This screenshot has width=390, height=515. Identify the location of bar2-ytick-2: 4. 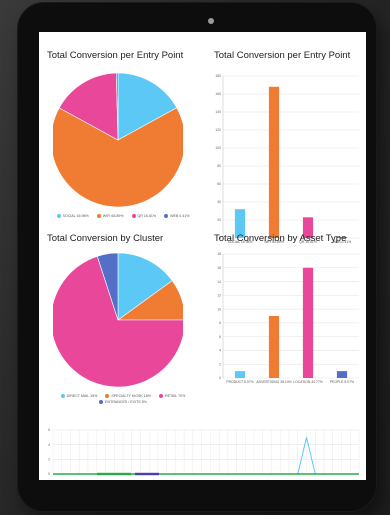
(220, 351).